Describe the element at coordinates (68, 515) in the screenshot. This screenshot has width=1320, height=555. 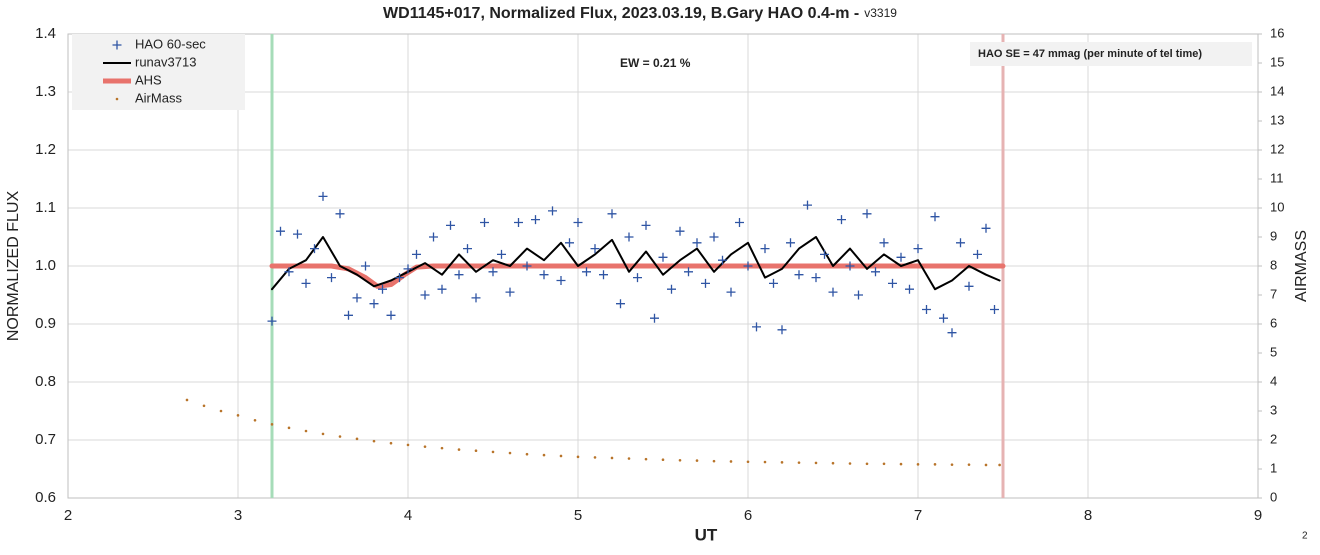
I see `x-tick-label: 2` at that location.